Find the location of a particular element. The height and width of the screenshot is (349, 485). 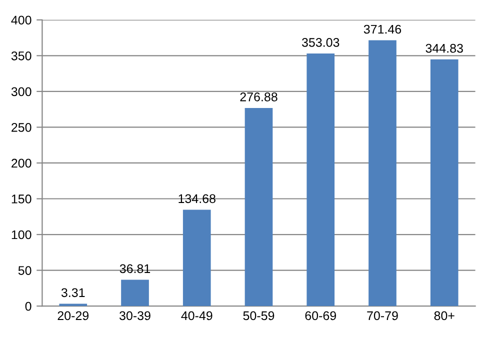

y-tick-label: 300 is located at coordinates (21, 91).